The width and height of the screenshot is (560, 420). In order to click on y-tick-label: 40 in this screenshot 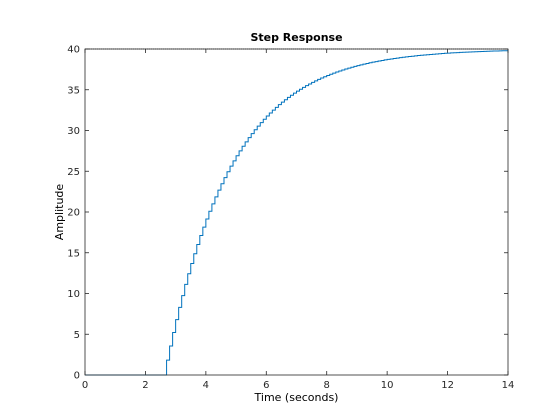, I will do `click(73, 50)`.